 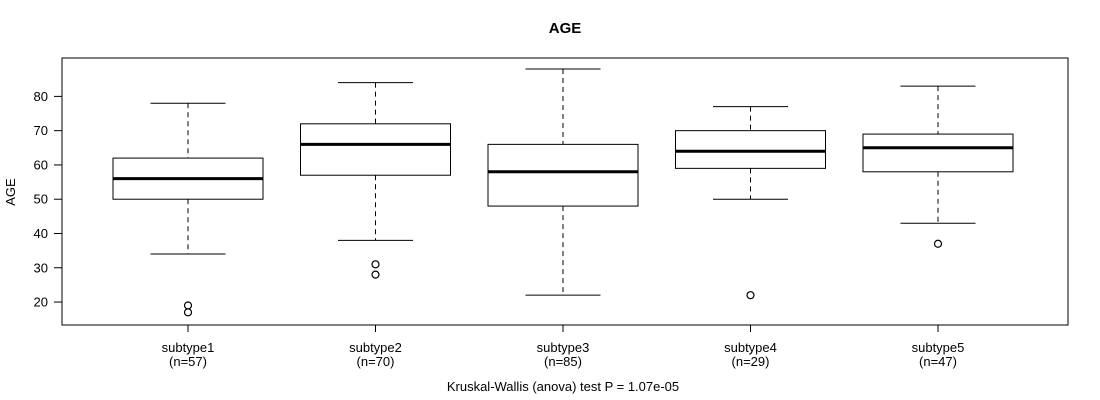 I want to click on y-tick-label: 30, so click(x=41, y=267).